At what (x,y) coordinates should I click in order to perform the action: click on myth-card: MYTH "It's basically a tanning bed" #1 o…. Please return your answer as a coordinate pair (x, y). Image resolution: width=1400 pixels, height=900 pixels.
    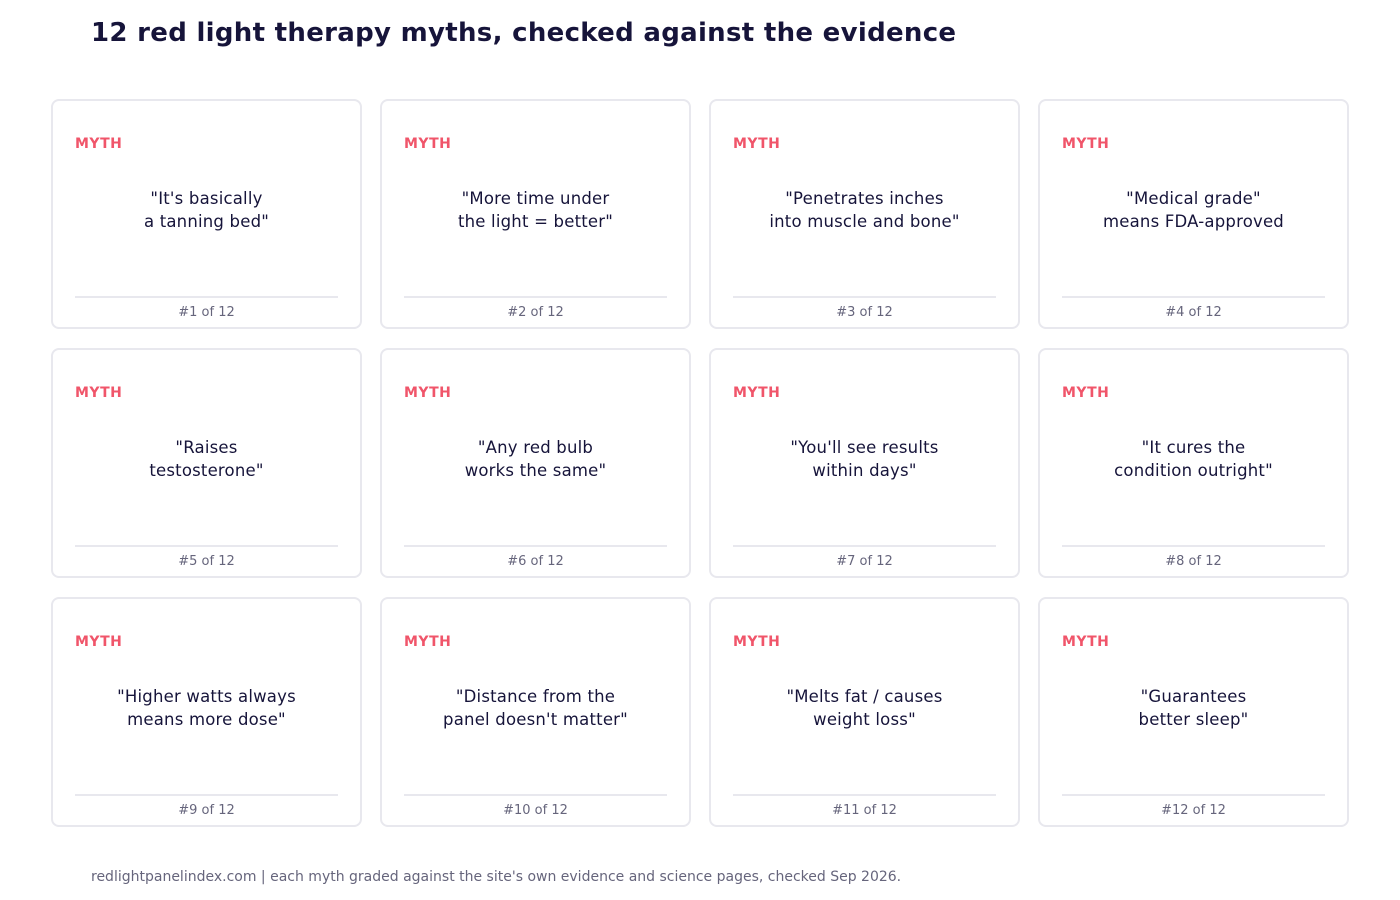
    Looking at the image, I should click on (206, 214).